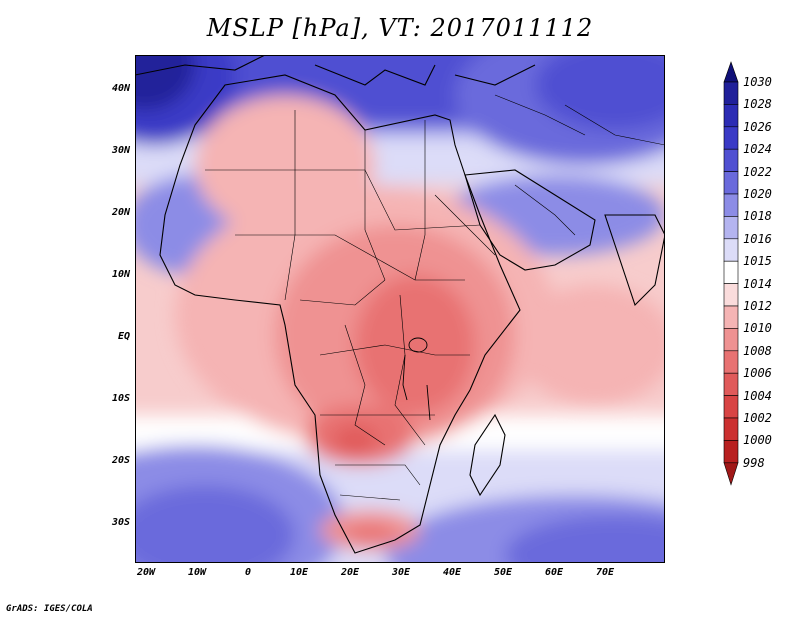 The height and width of the screenshot is (618, 800). What do you see at coordinates (350, 572) in the screenshot?
I see `x-tick-label: 20E` at bounding box center [350, 572].